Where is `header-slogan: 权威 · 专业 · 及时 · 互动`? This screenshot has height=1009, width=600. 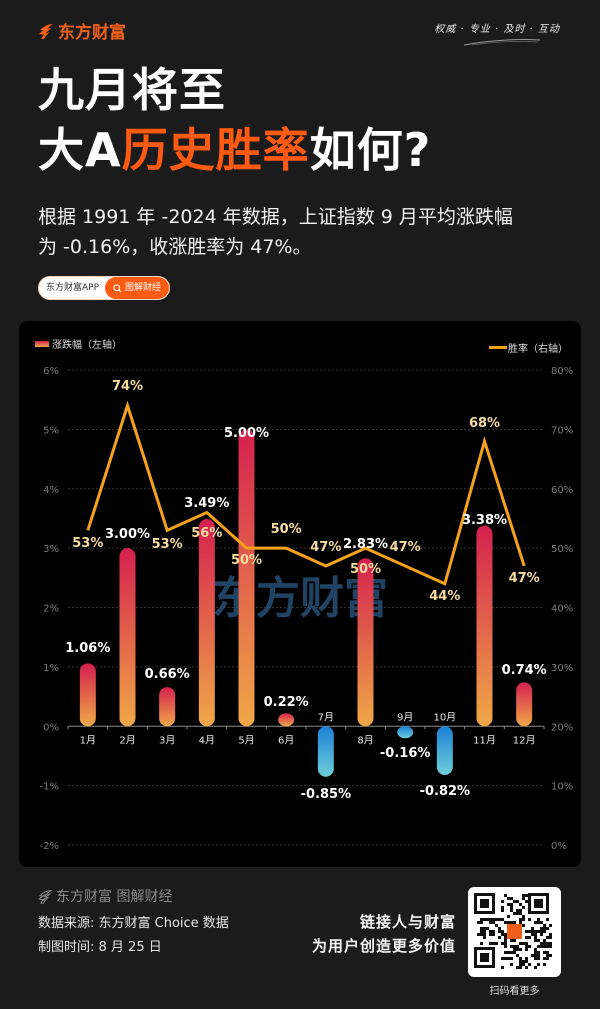
header-slogan: 权威 · 专业 · 及时 · 互动 is located at coordinates (497, 29).